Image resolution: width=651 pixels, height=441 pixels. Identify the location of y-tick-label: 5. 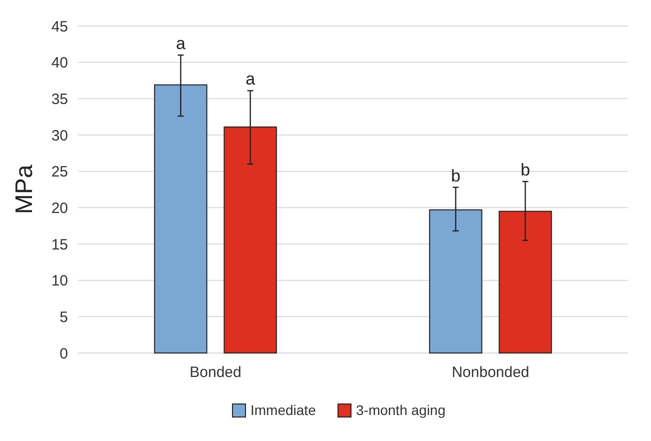
(64, 317).